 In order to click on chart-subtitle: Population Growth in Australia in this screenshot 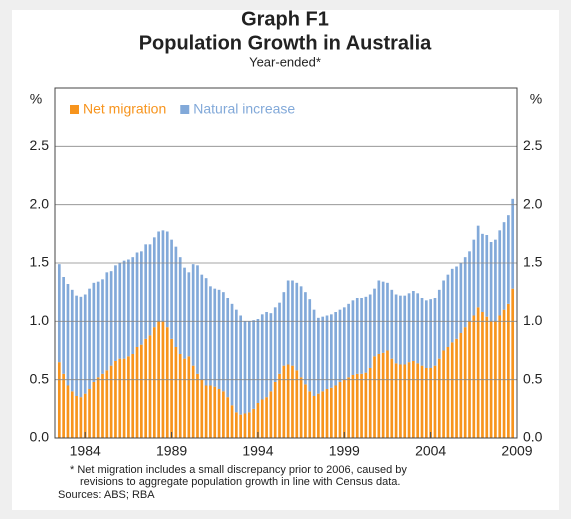, I will do `click(285, 43)`.